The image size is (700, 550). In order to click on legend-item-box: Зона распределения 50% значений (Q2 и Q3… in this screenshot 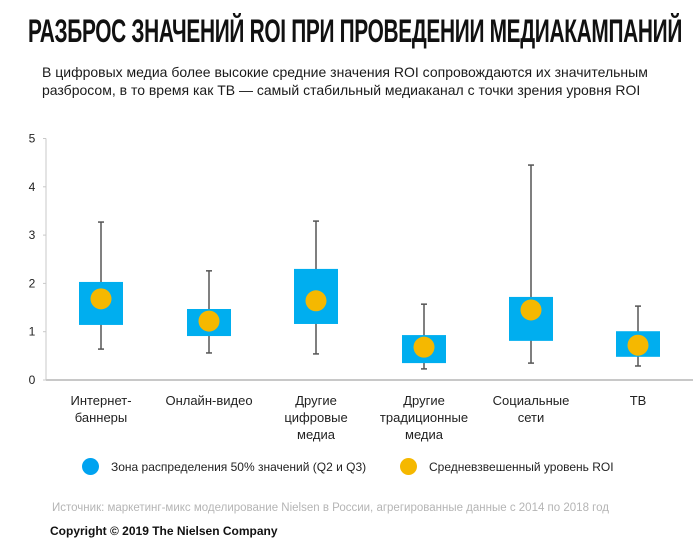, I will do `click(224, 466)`.